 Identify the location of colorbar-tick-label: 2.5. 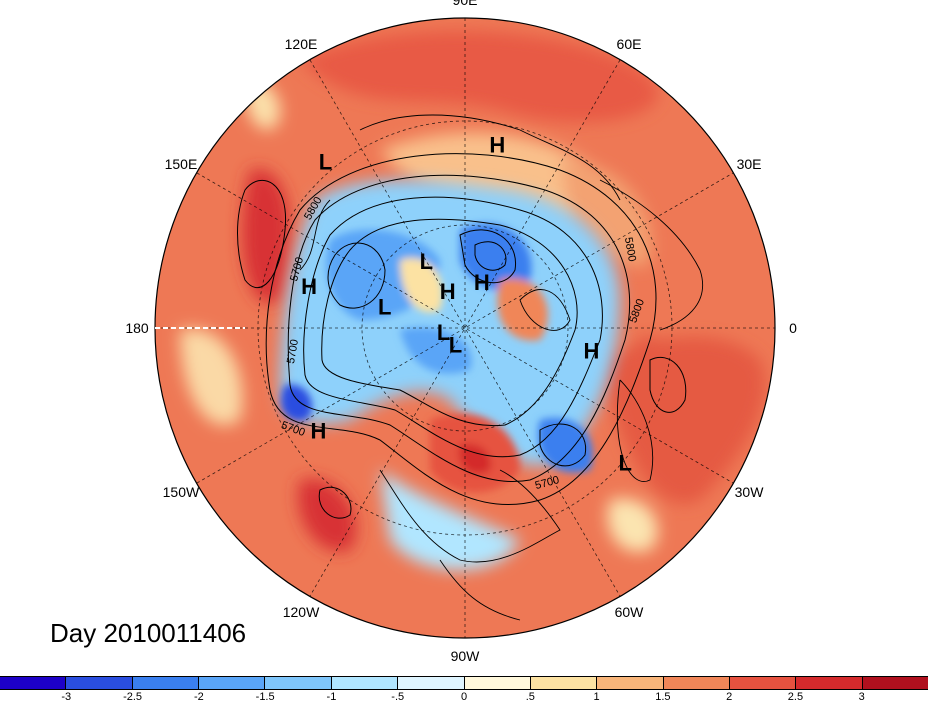
(795, 697).